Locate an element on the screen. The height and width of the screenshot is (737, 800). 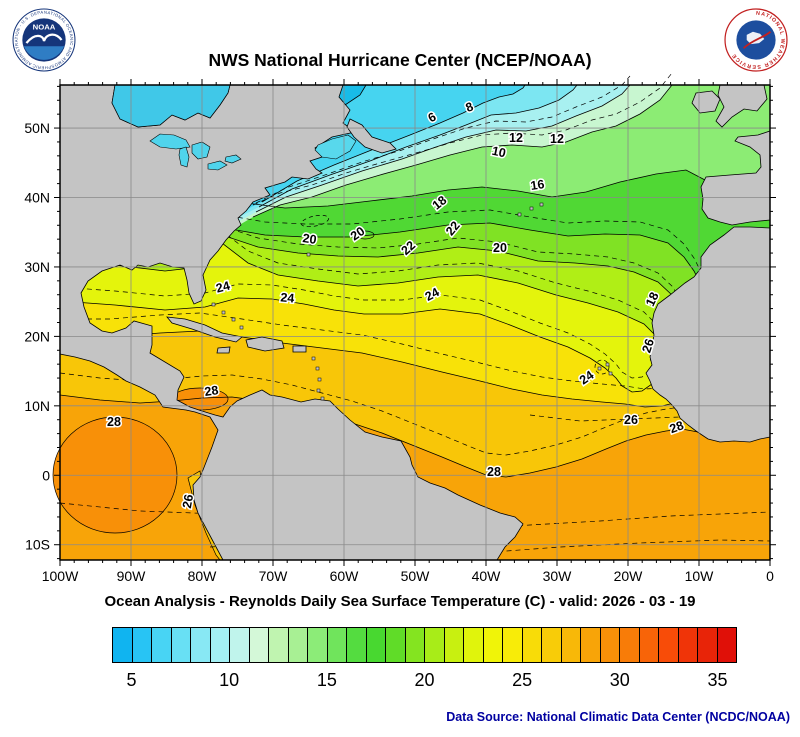
noaa-seagull-icon is located at coordinates (44, 38).